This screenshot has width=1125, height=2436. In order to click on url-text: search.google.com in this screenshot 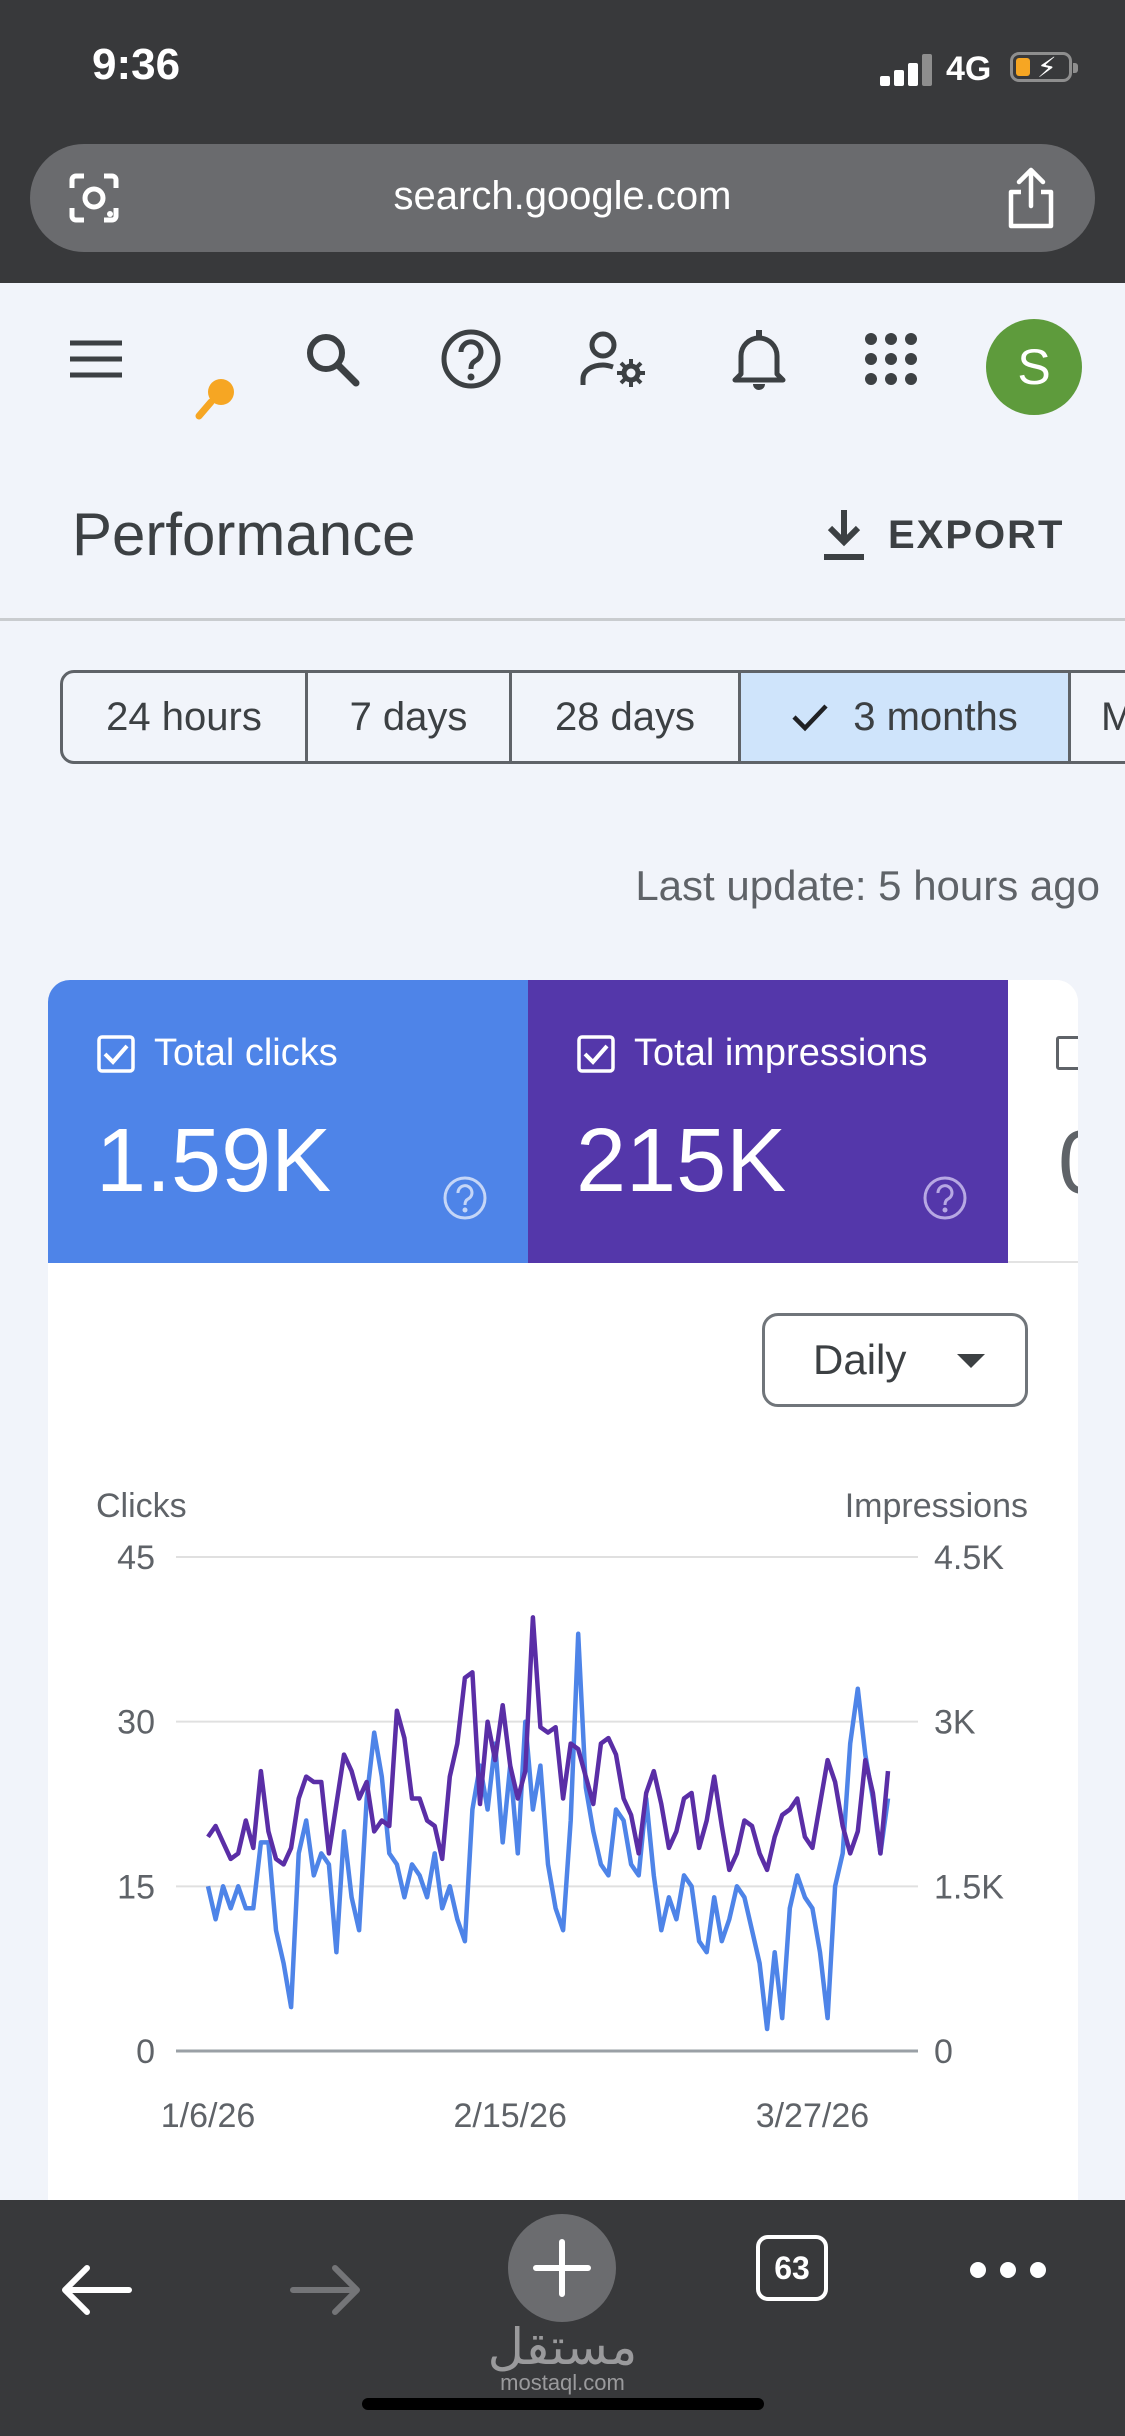, I will do `click(562, 196)`.